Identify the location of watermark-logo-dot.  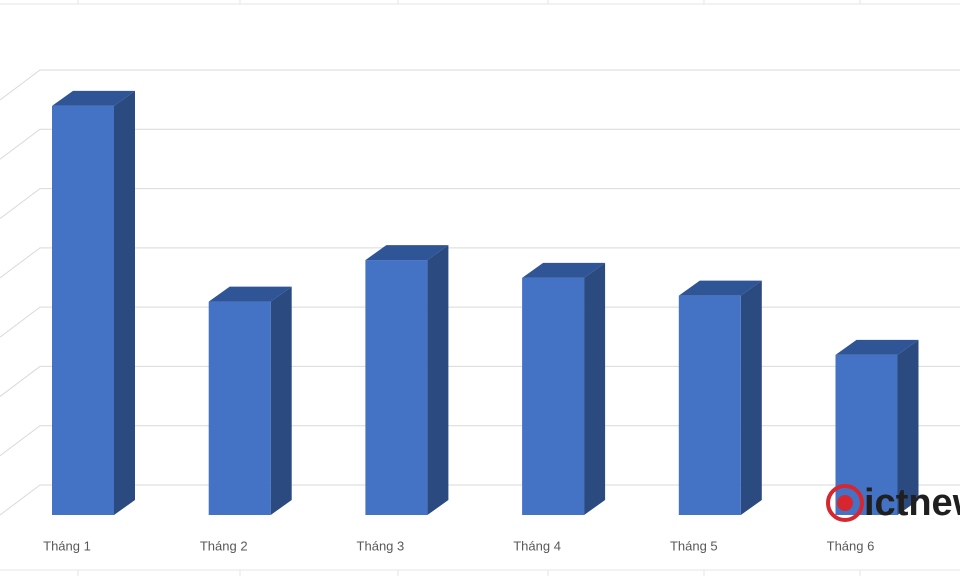
(845, 503).